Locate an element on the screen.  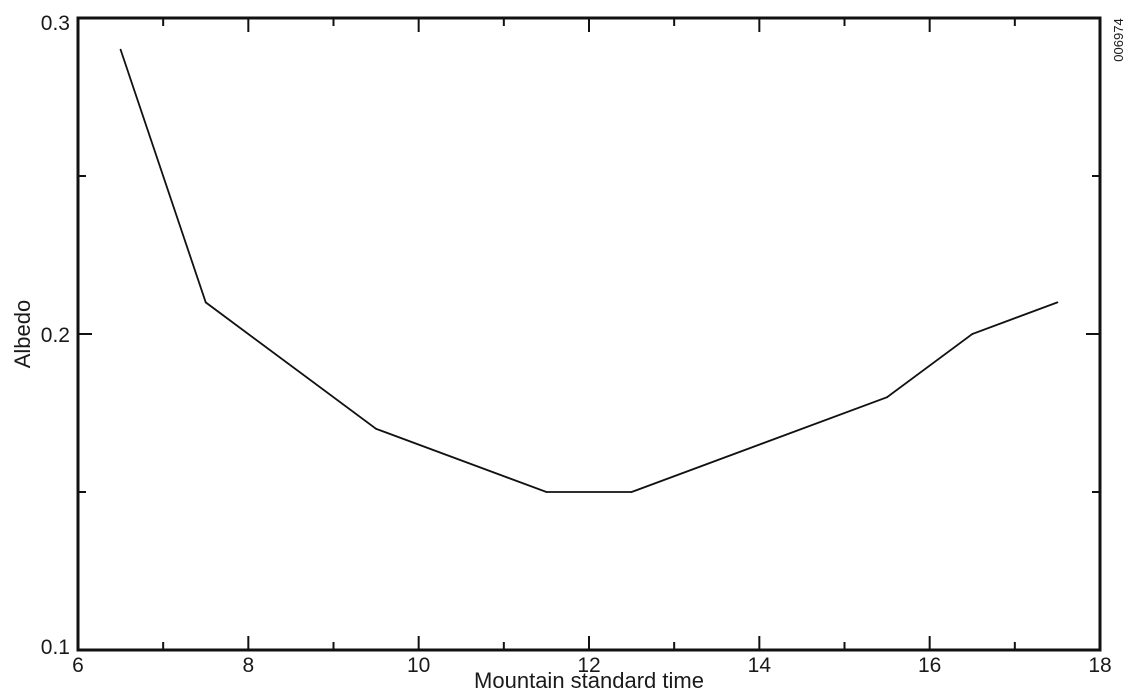
y-axis-label: Albedo is located at coordinates (22, 334).